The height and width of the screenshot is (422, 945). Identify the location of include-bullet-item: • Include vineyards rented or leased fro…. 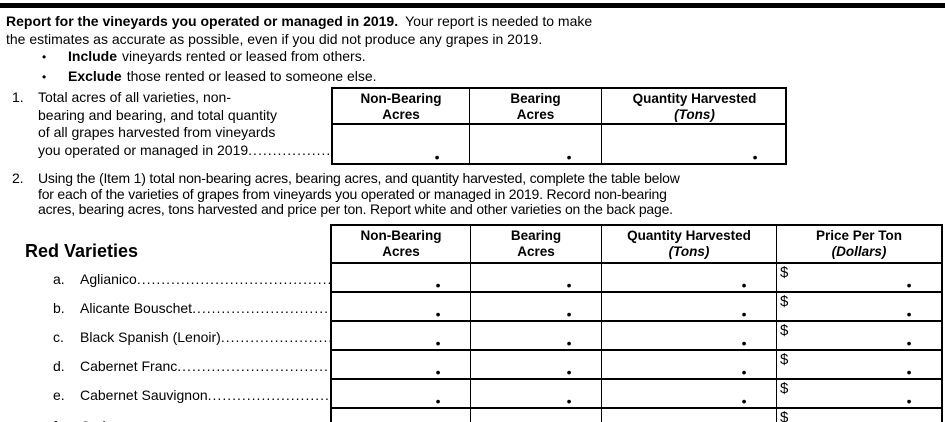
(209, 57).